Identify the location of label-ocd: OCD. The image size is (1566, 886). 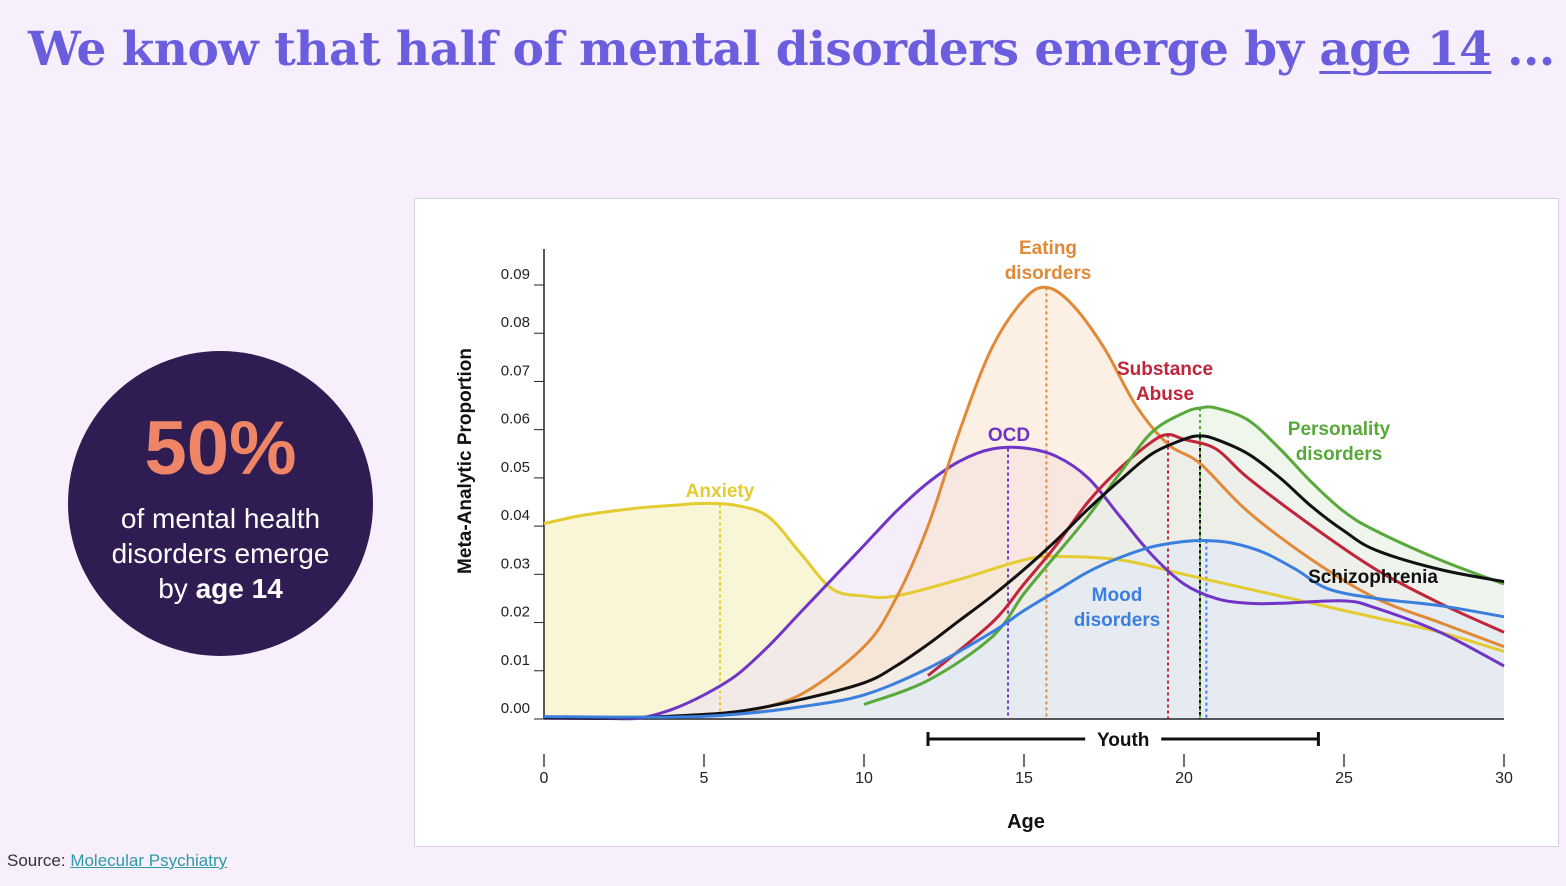
(1009, 435).